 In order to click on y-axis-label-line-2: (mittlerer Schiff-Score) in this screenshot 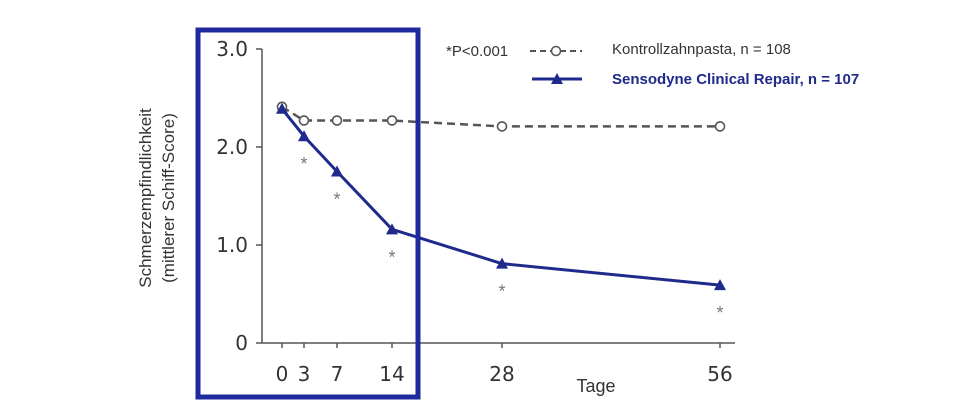, I will do `click(168, 198)`.